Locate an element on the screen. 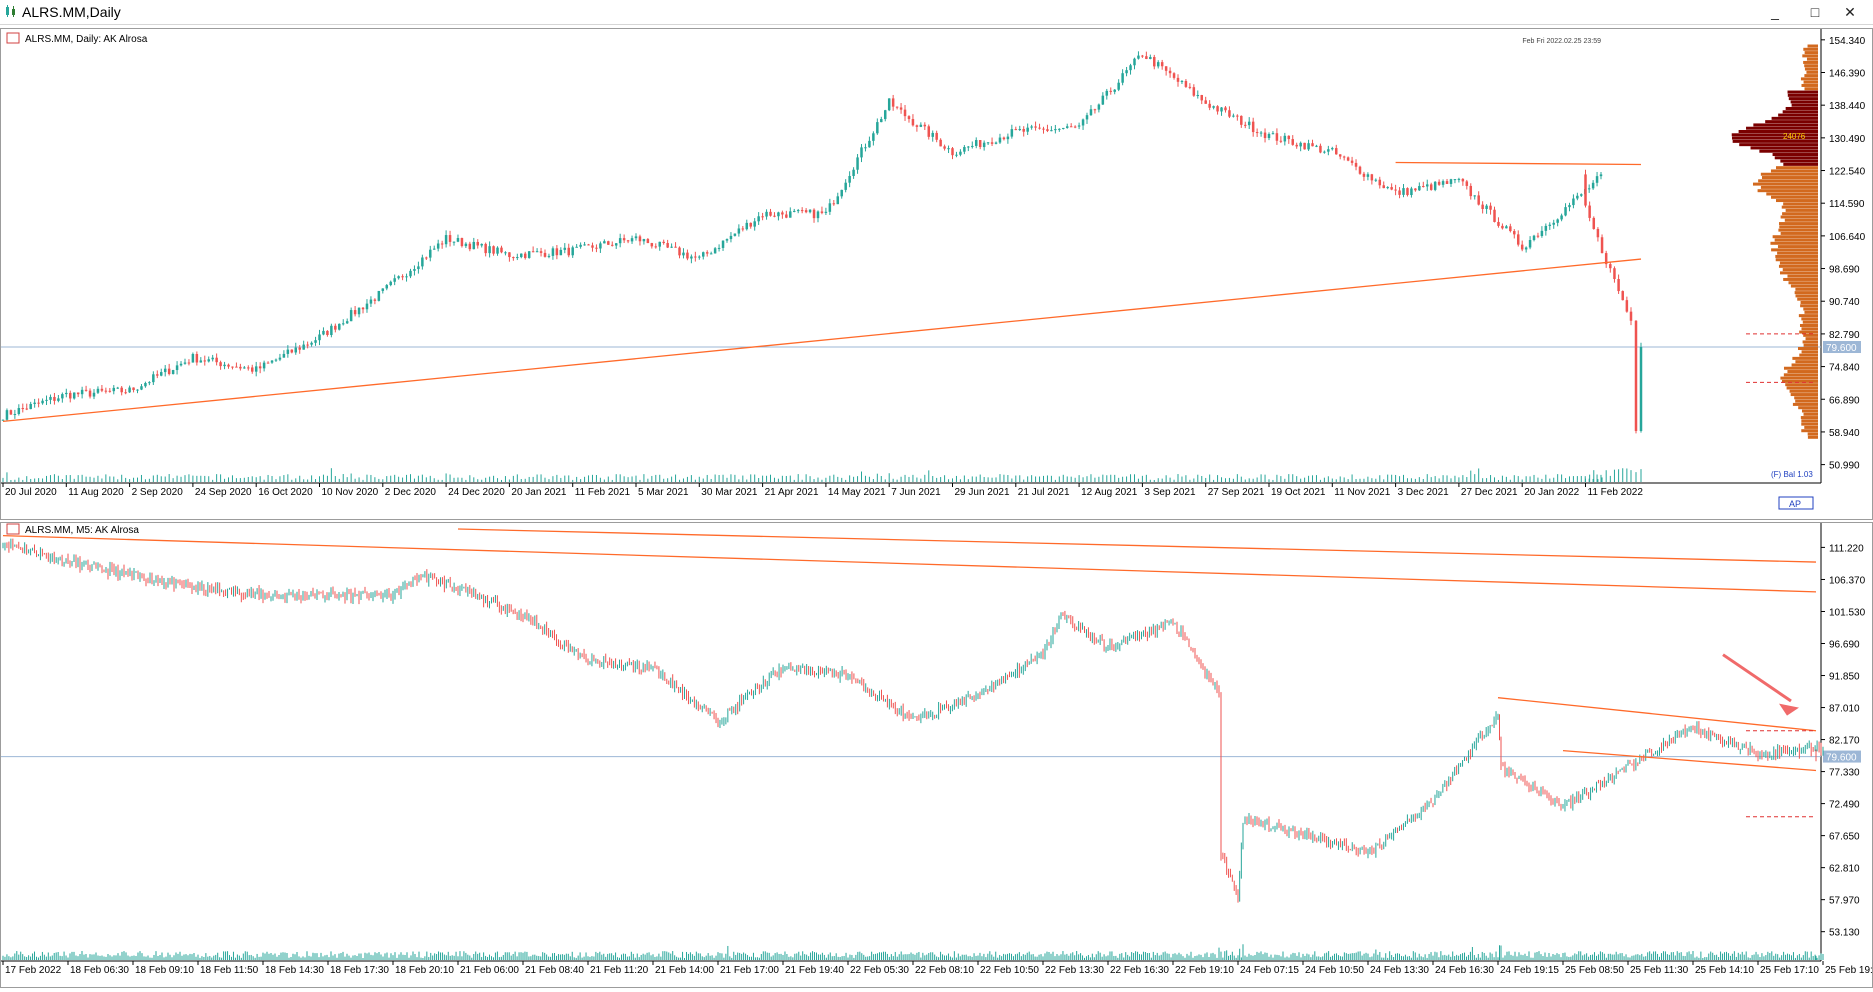 This screenshot has height=992, width=1873. maximize-button: □ is located at coordinates (1815, 12).